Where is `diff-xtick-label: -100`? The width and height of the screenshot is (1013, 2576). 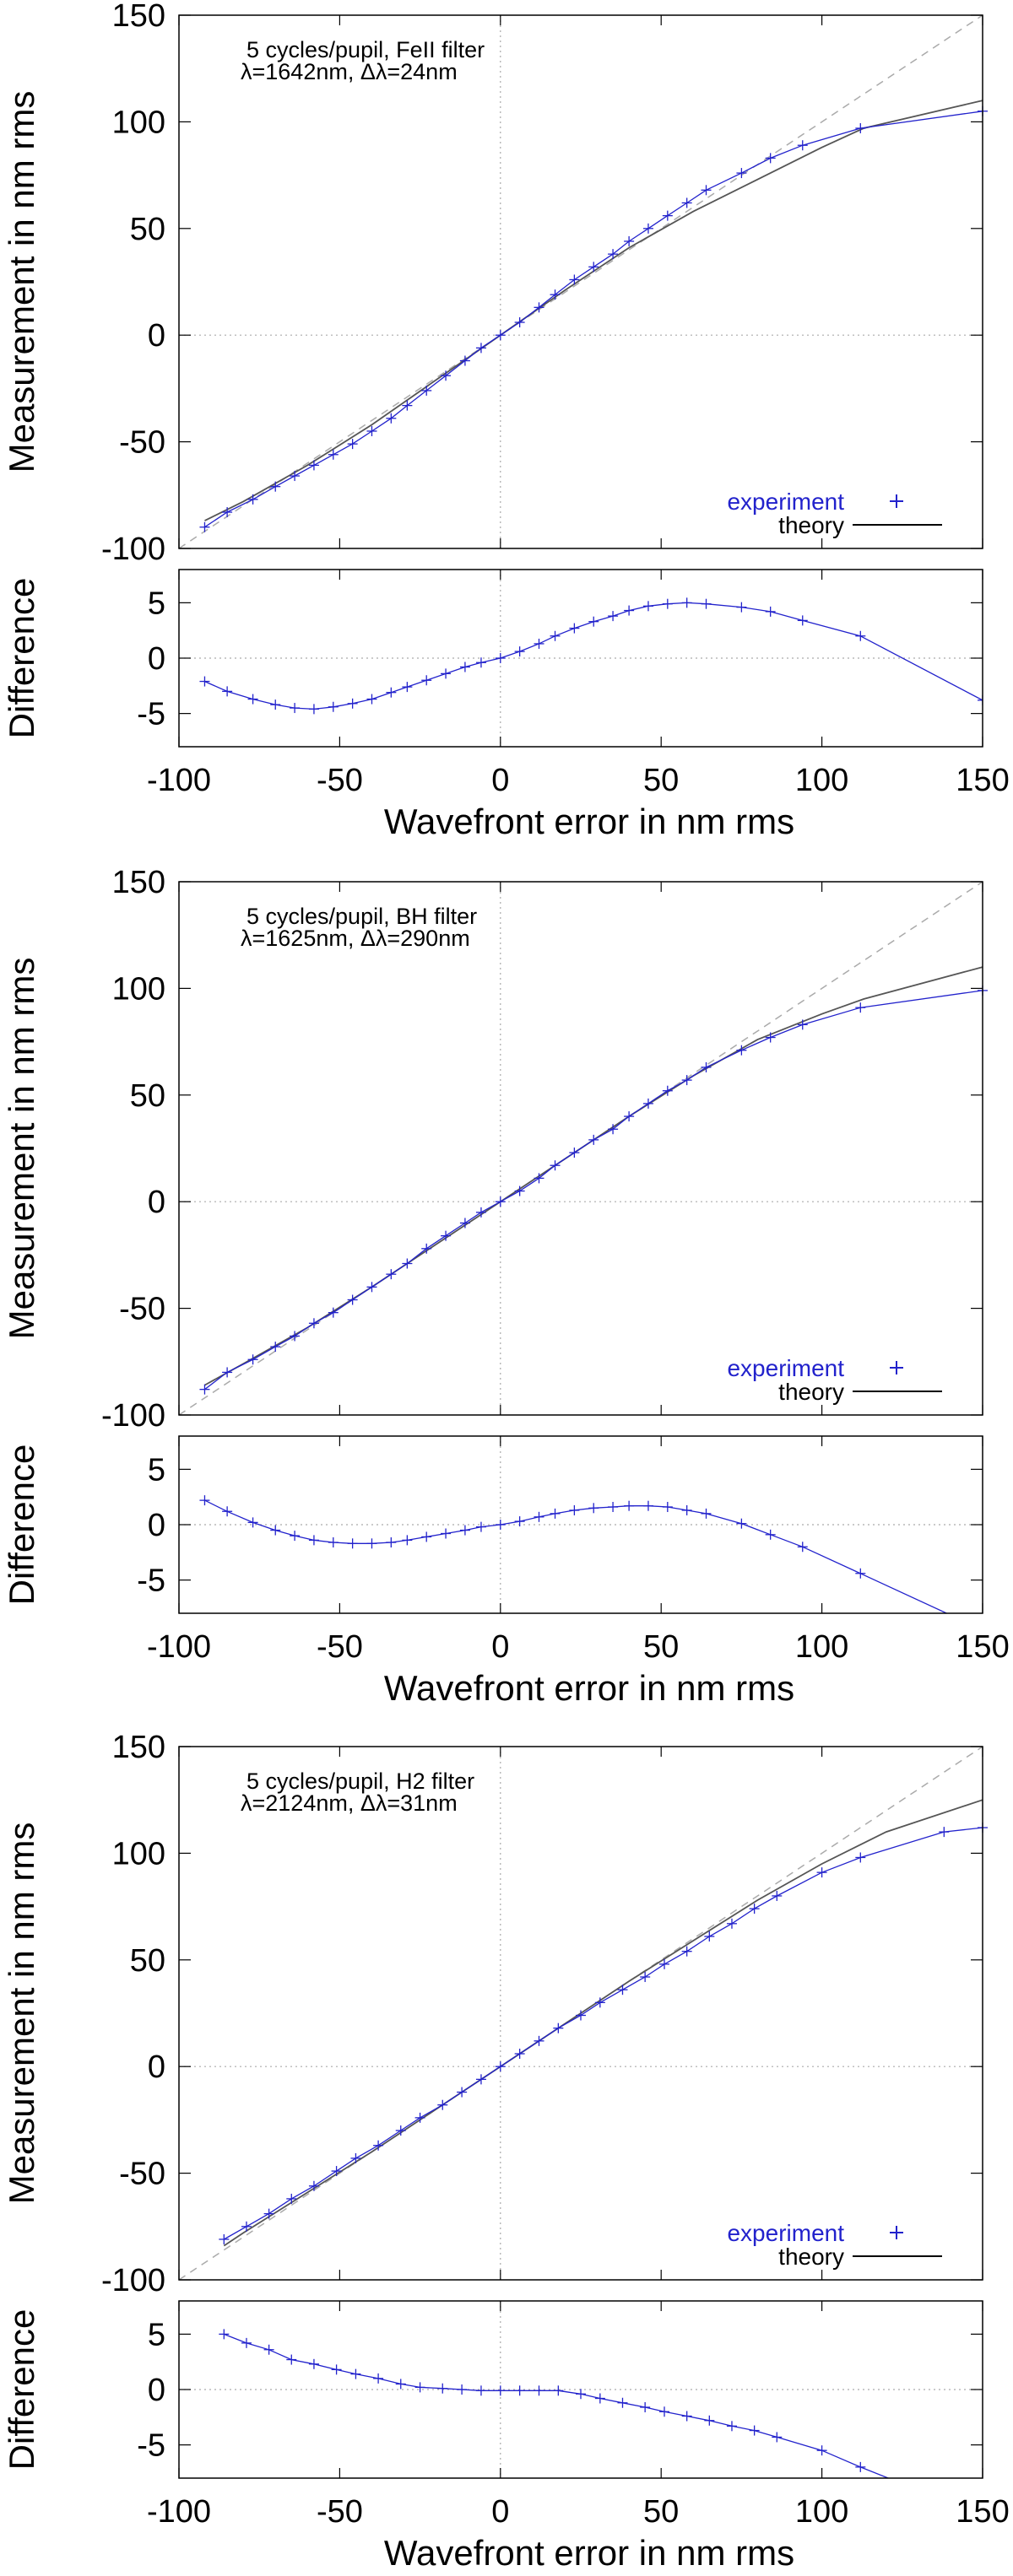 diff-xtick-label: -100 is located at coordinates (179, 2512).